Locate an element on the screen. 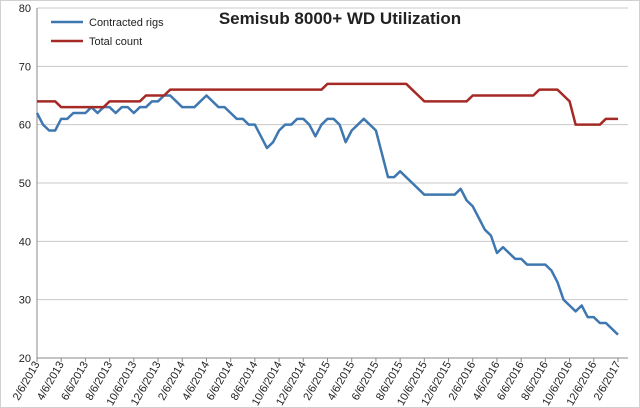 Image resolution: width=640 pixels, height=408 pixels. series-line is located at coordinates (327, 104).